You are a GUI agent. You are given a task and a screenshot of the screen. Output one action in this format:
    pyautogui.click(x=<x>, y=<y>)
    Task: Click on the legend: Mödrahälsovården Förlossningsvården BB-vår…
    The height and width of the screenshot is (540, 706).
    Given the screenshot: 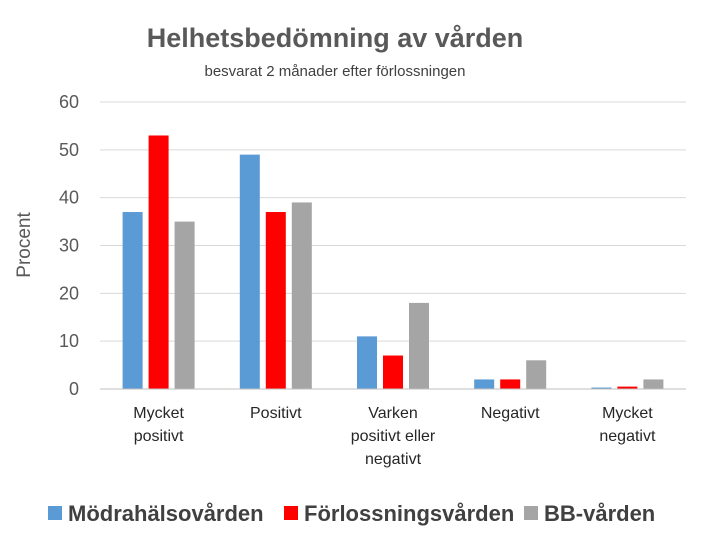 What is the action you would take?
    pyautogui.click(x=351, y=513)
    